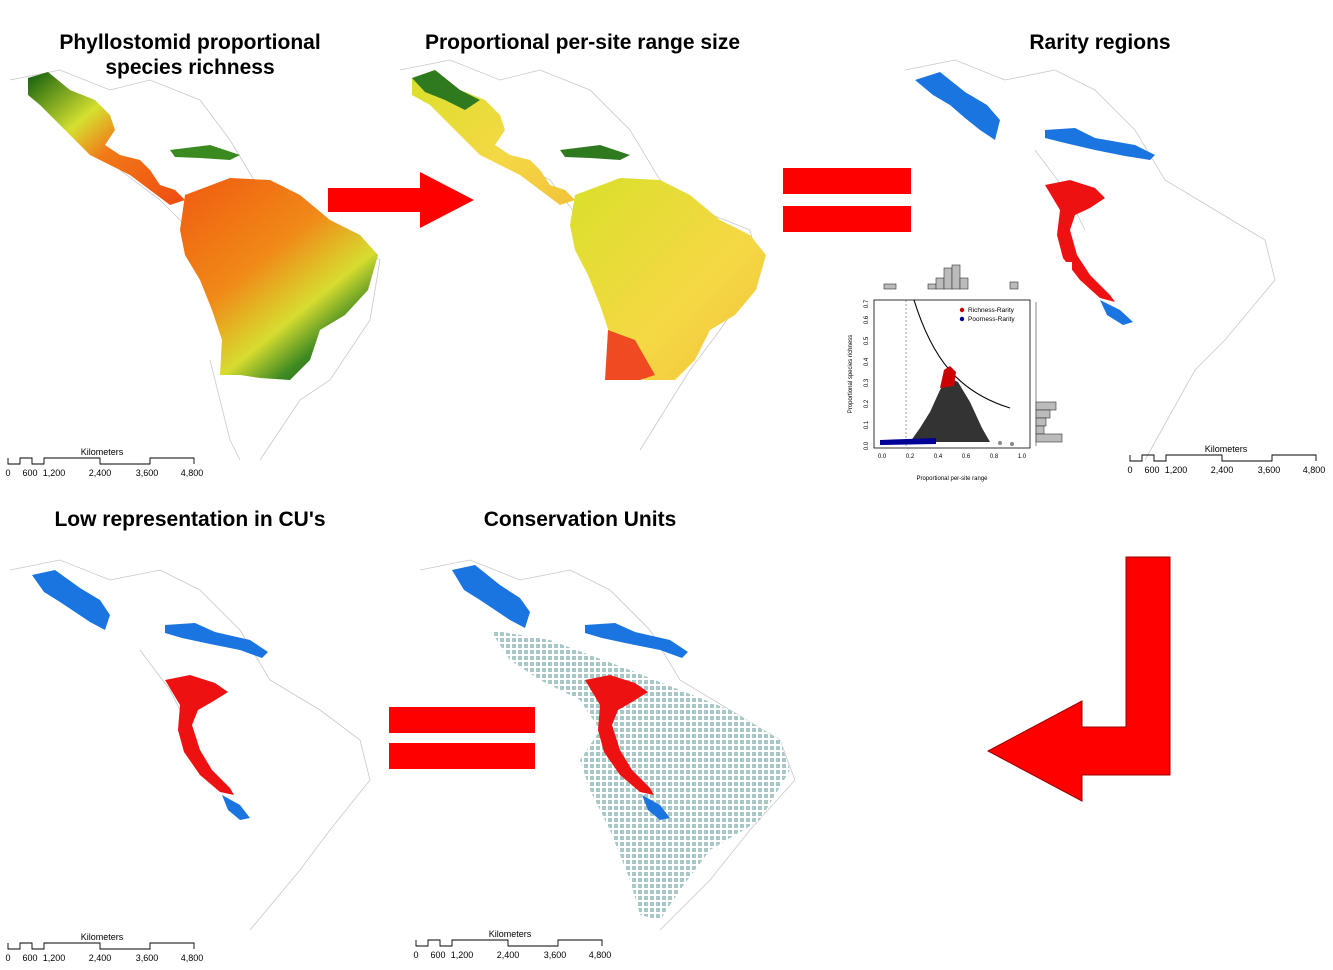 The width and height of the screenshot is (1333, 970). I want to click on y-tick: 0.4, so click(867, 361).